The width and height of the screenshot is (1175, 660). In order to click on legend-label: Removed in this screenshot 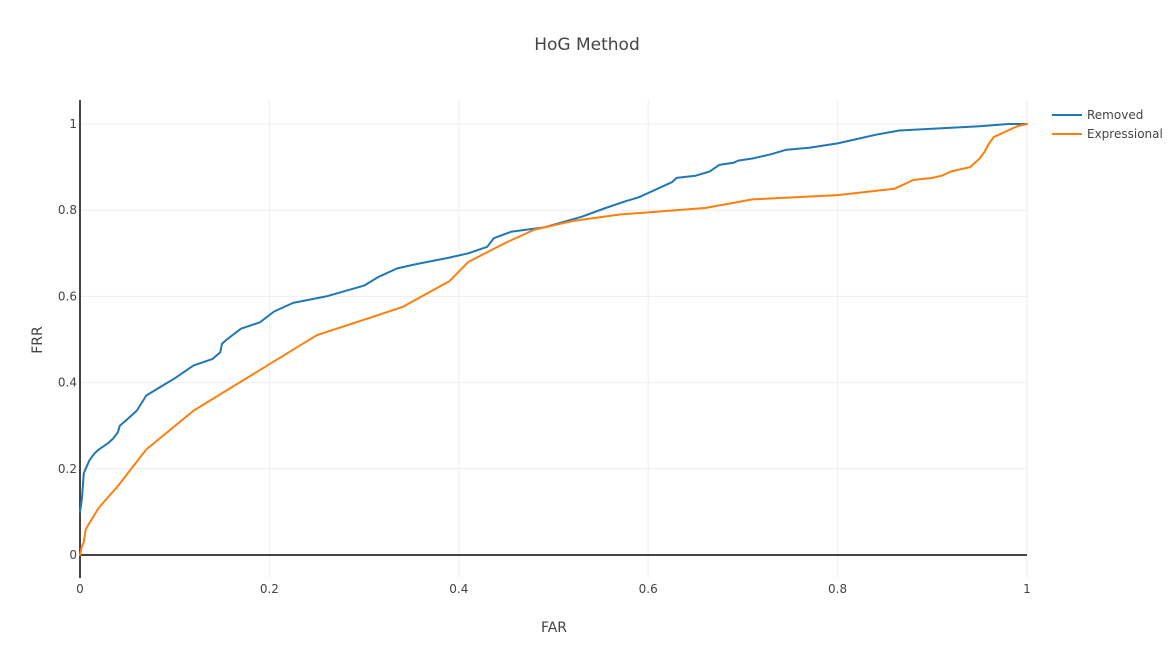, I will do `click(1115, 115)`.